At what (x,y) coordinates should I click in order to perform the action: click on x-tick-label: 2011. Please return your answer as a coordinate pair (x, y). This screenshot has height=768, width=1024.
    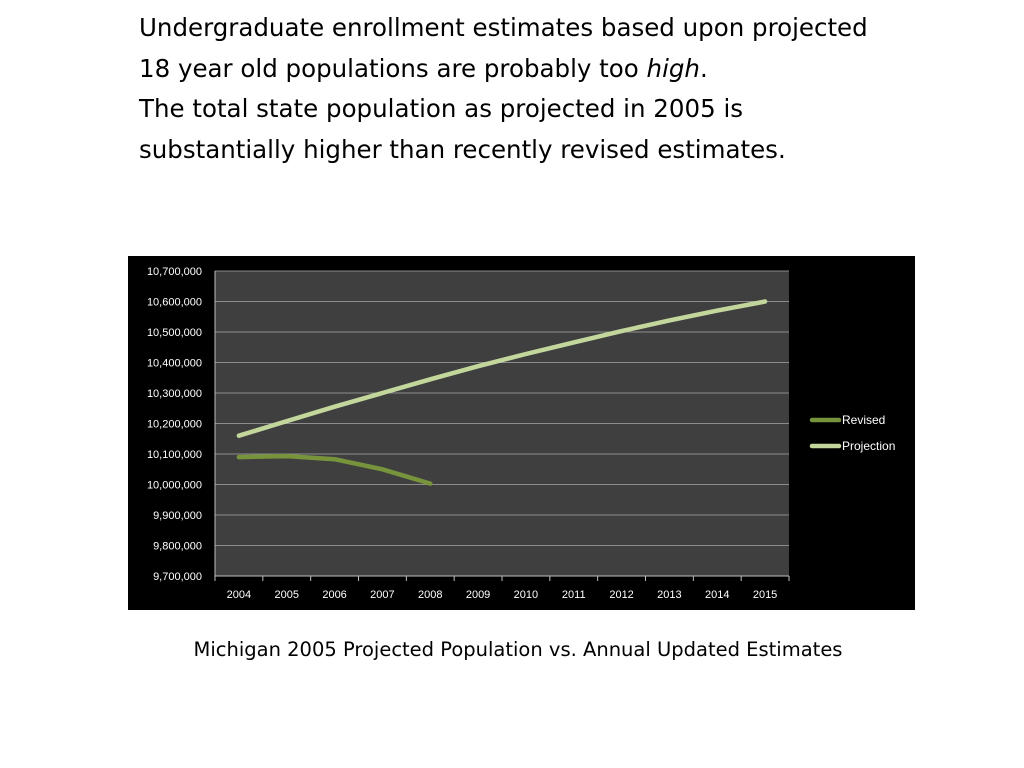
    Looking at the image, I should click on (574, 595).